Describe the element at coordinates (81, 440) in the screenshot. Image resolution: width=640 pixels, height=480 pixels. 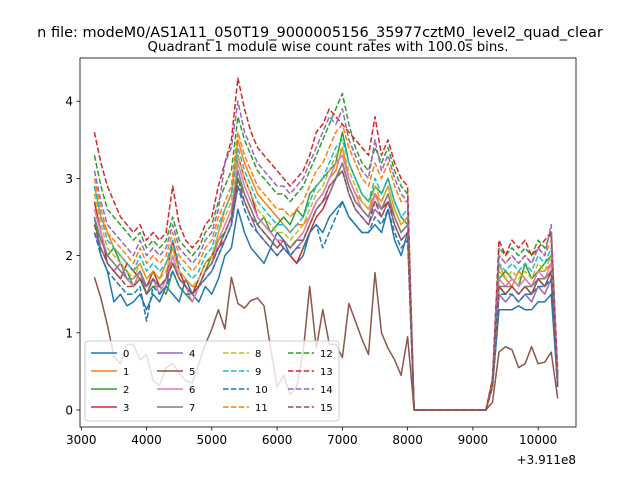
I see `x-tick-label-3000: 3000` at that location.